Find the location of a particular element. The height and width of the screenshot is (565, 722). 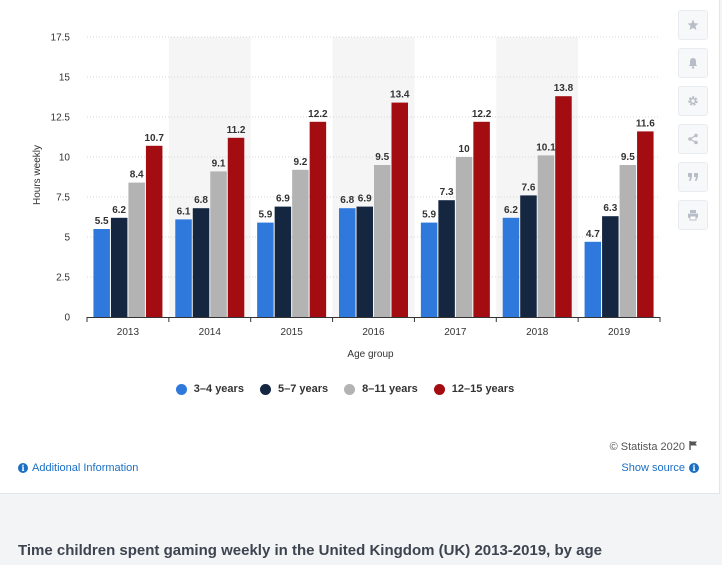

x-tick-label: 2016 is located at coordinates (373, 332).